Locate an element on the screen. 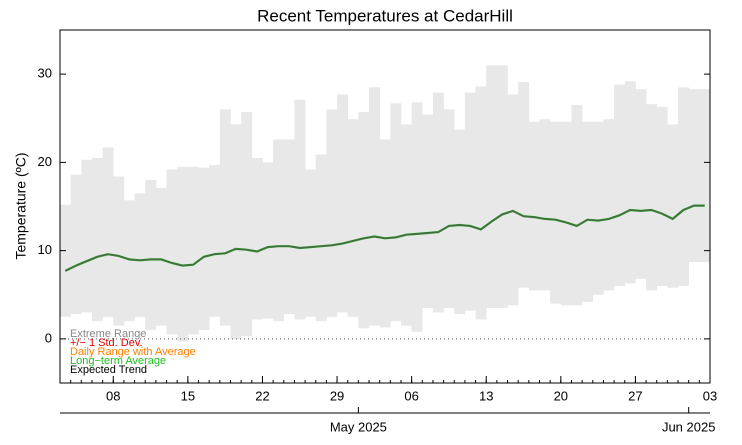  x-tick-label: 20 is located at coordinates (561, 395).